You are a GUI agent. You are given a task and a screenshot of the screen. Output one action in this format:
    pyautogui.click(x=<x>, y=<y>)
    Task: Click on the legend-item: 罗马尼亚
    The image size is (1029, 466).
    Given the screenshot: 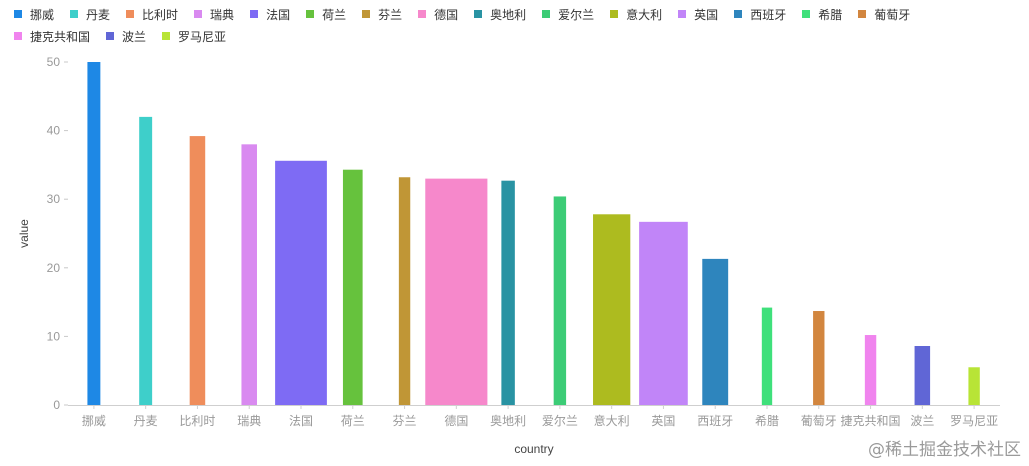 What is the action you would take?
    pyautogui.click(x=194, y=36)
    